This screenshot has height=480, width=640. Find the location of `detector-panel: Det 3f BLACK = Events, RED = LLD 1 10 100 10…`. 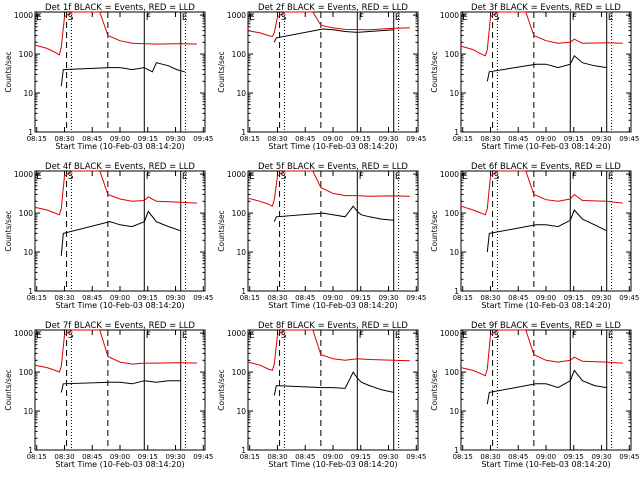

detector-panel: Det 3f BLACK = Events, RED = LLD 1 10 100 10… is located at coordinates (534, 77).